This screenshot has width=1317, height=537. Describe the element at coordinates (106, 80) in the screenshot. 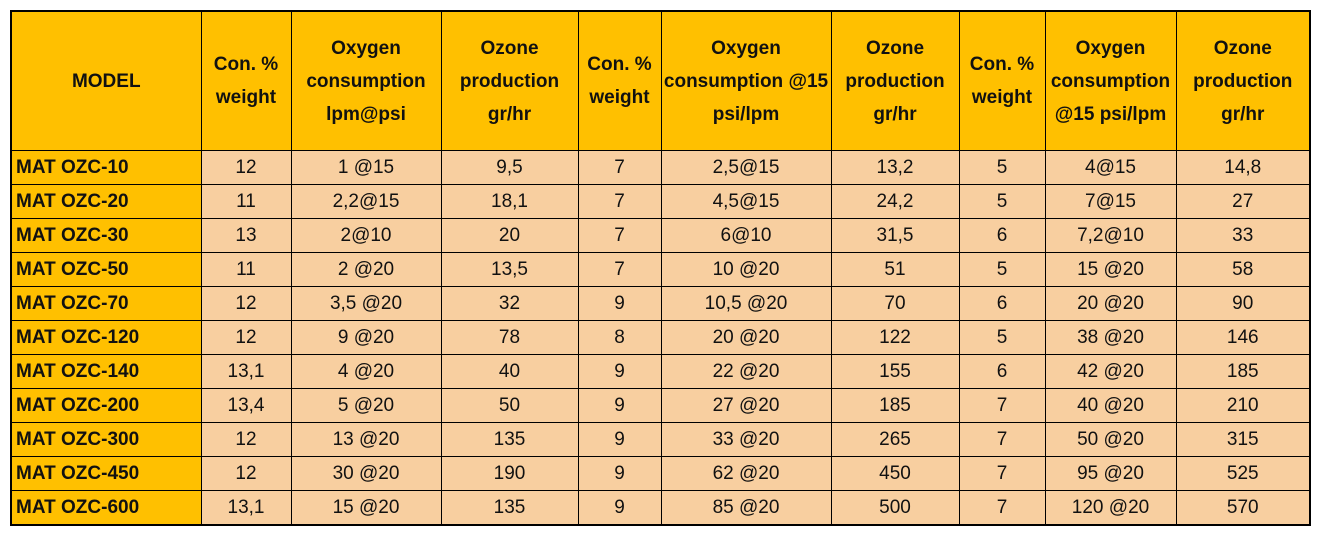

I see `header-cell: MODEL` at that location.